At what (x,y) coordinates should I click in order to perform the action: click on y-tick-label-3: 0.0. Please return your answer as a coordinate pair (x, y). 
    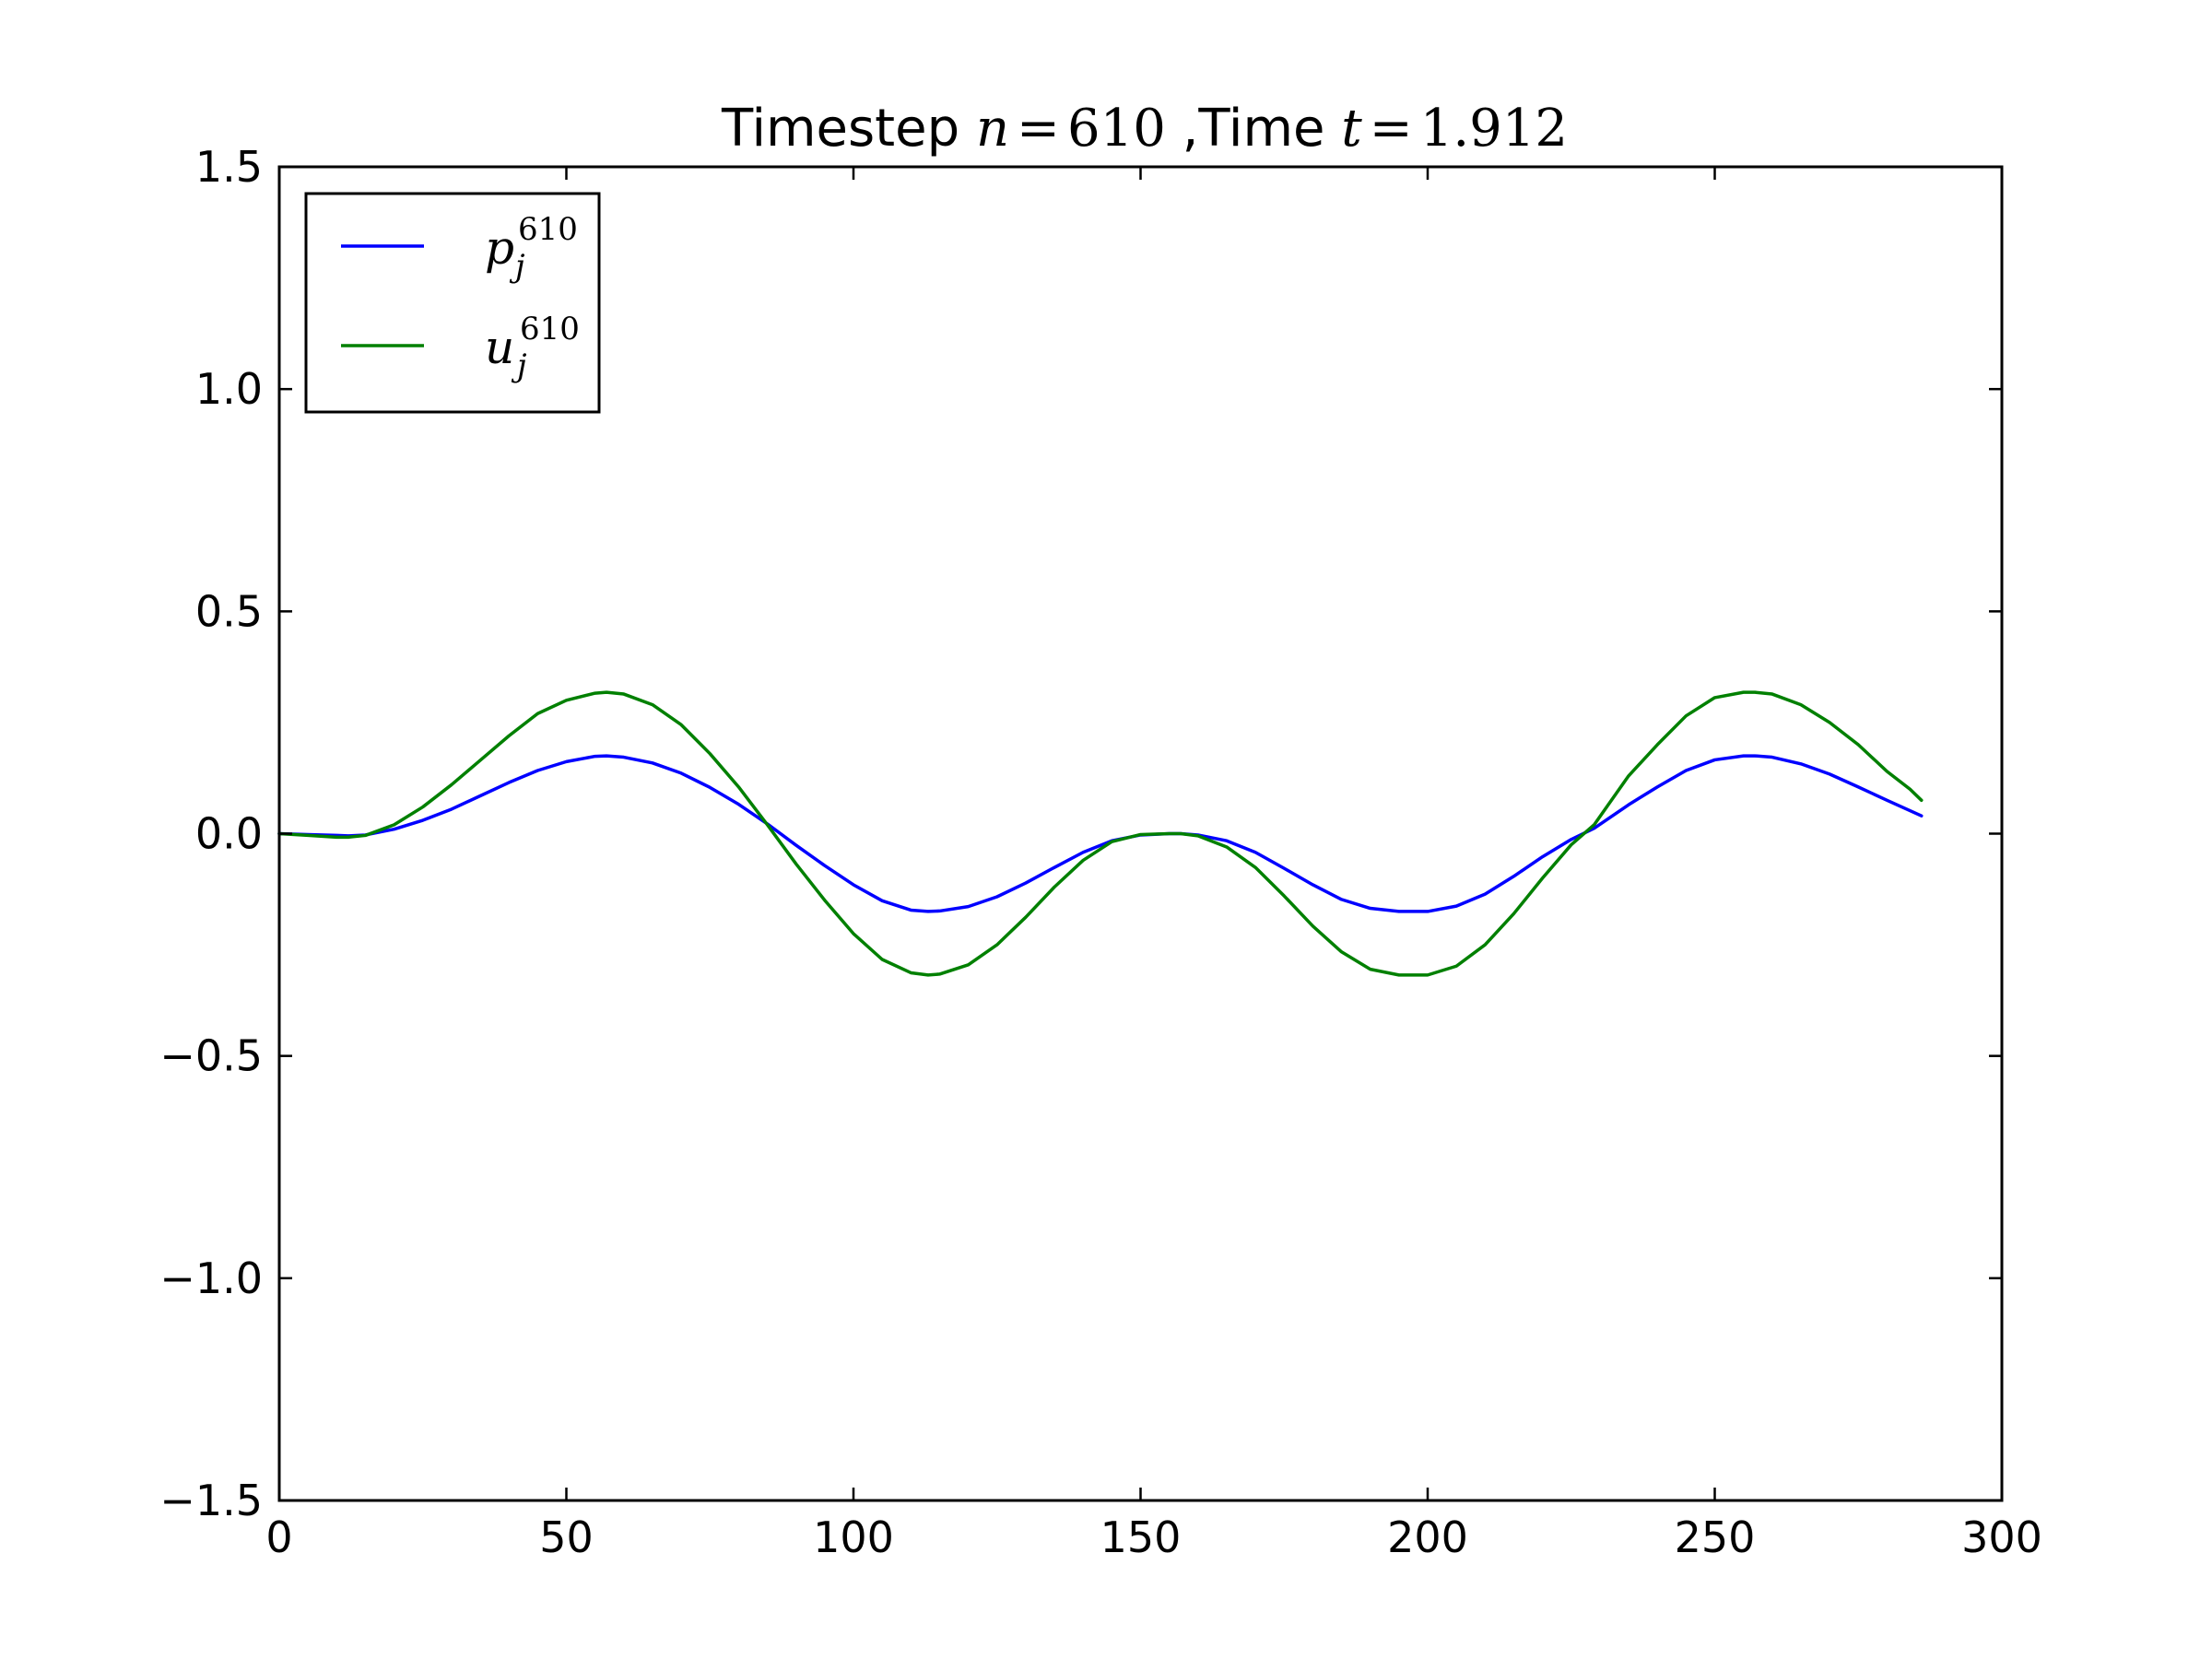
    Looking at the image, I should click on (229, 834).